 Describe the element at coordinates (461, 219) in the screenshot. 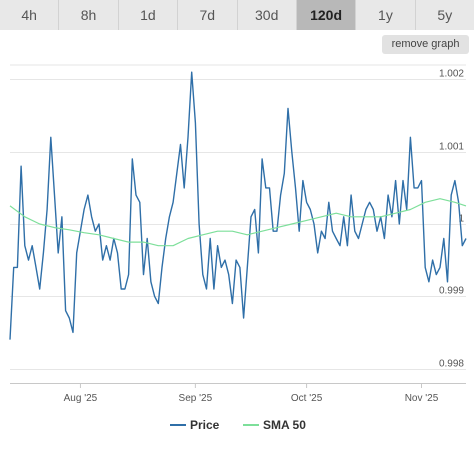

I see `y-tick-label: 1` at that location.